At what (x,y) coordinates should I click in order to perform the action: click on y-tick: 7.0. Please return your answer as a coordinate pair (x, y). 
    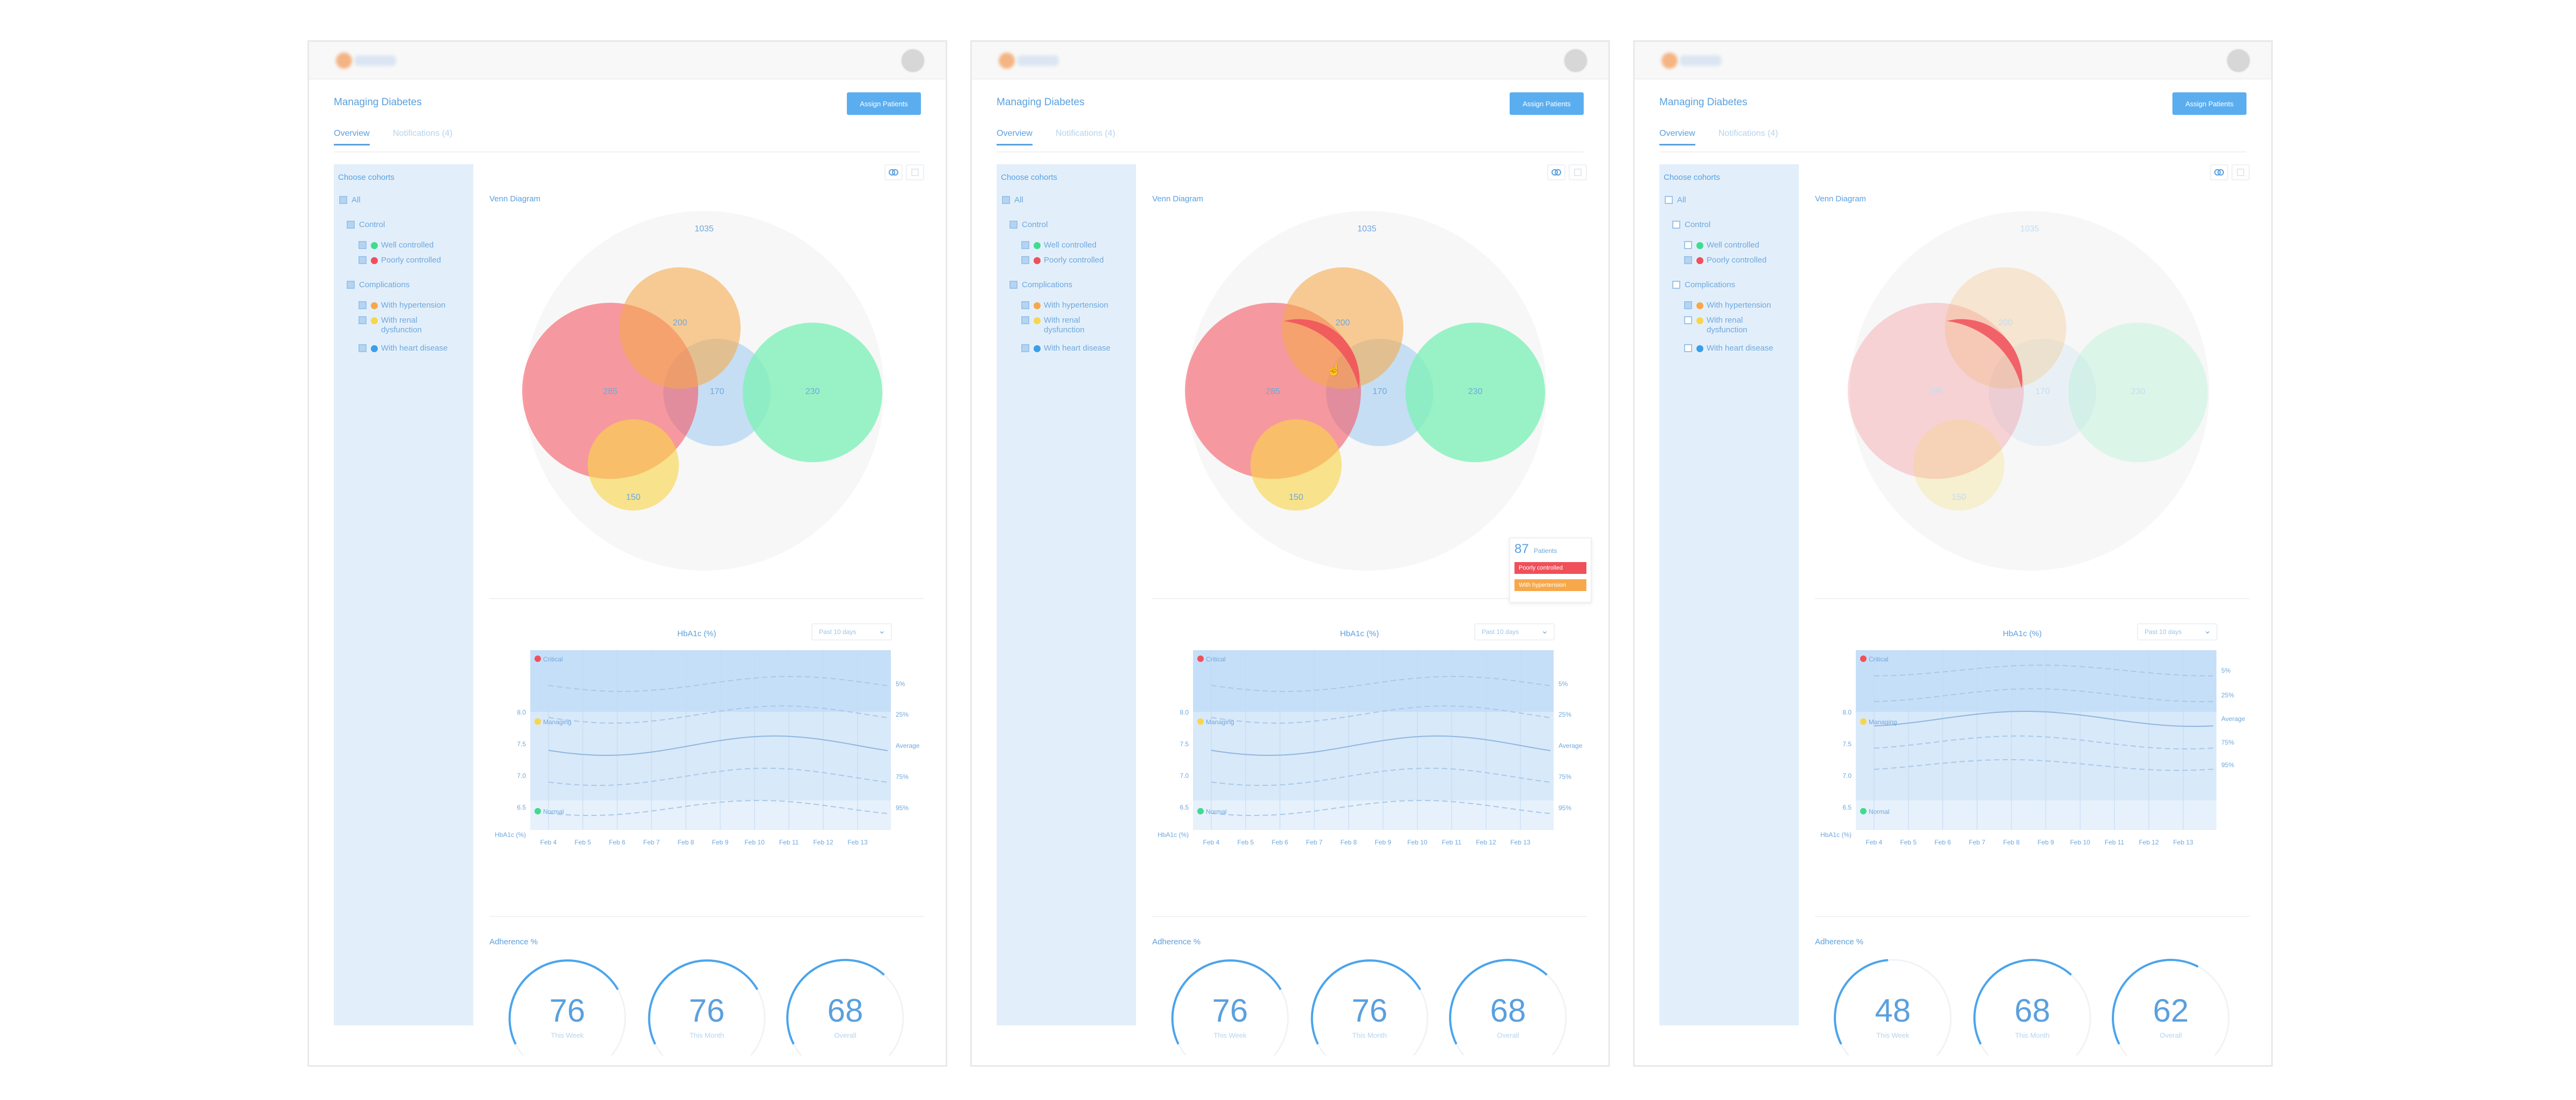
    Looking at the image, I should click on (1184, 776).